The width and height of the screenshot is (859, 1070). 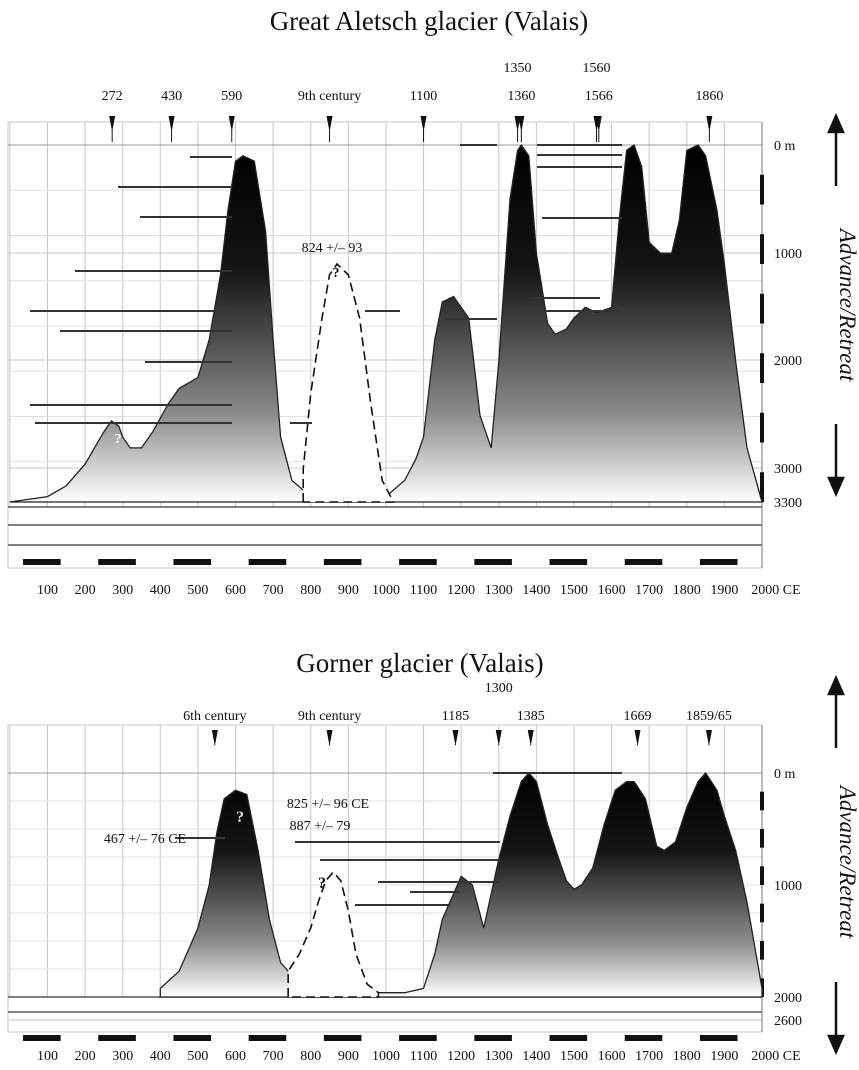 I want to click on marker-label: 1566, so click(x=599, y=96).